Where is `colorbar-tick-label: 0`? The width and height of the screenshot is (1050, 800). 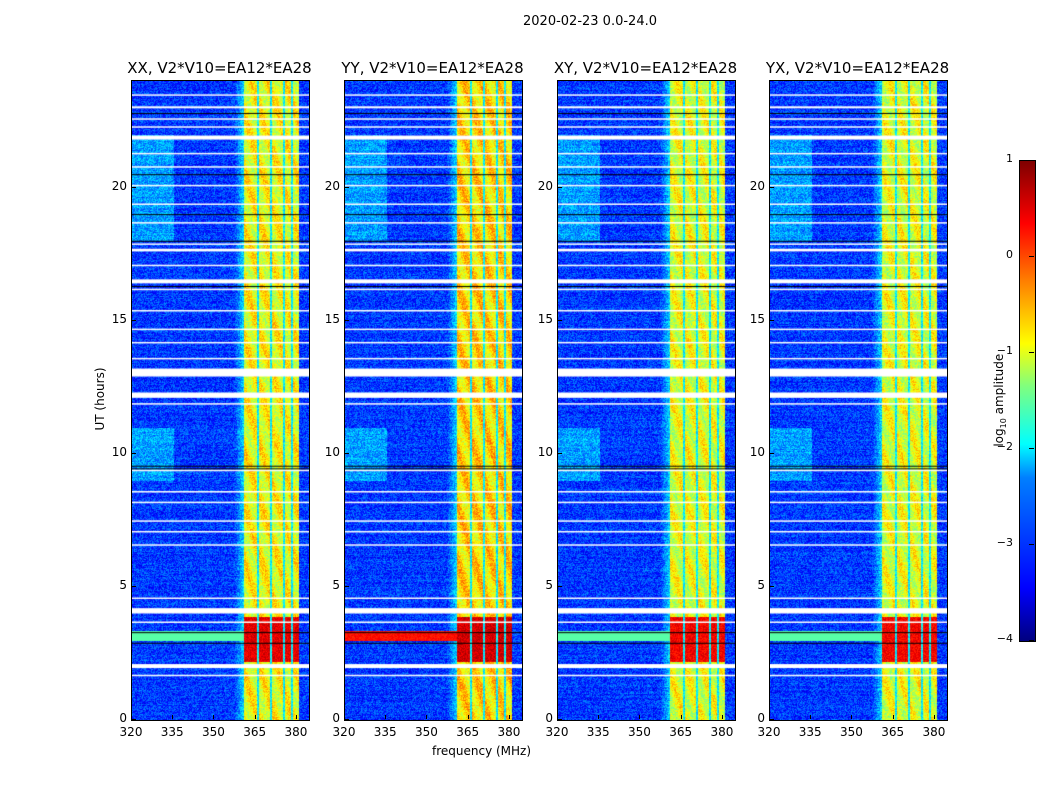
colorbar-tick-label: 0 is located at coordinates (1009, 254).